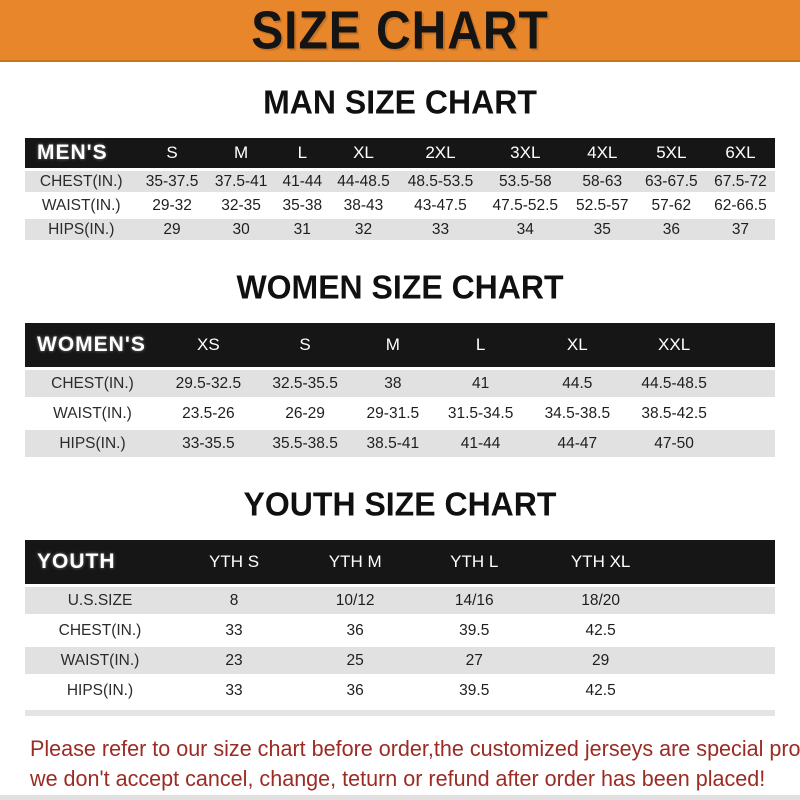 This screenshot has height=800, width=800. What do you see at coordinates (440, 205) in the screenshot?
I see `size-value-cell: 43-47.5` at bounding box center [440, 205].